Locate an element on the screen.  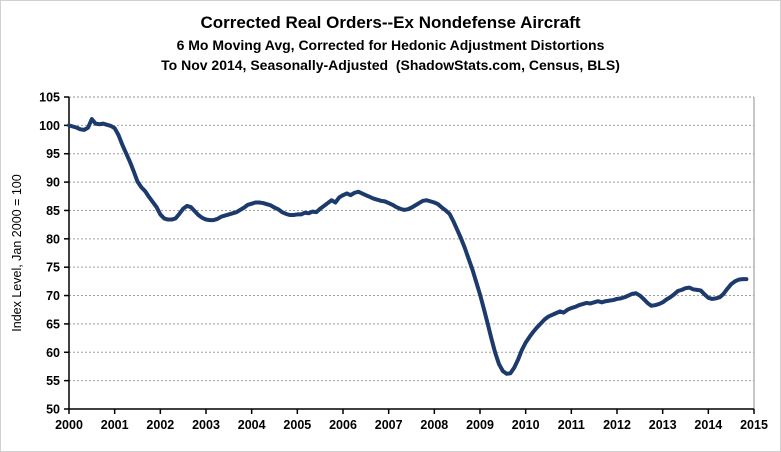
y-tick-label-90: 90 is located at coordinates (53, 183).